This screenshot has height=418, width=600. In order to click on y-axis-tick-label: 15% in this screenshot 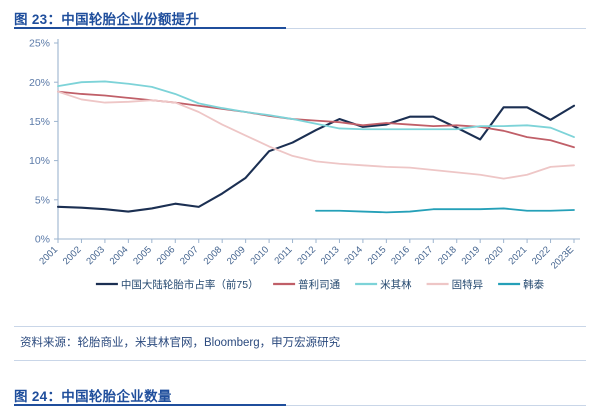, I will do `click(39, 122)`.